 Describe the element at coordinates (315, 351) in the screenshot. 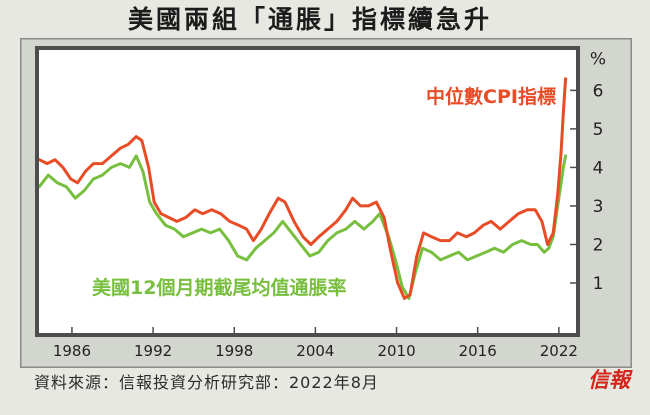

I see `x-tick-label: 2004` at that location.